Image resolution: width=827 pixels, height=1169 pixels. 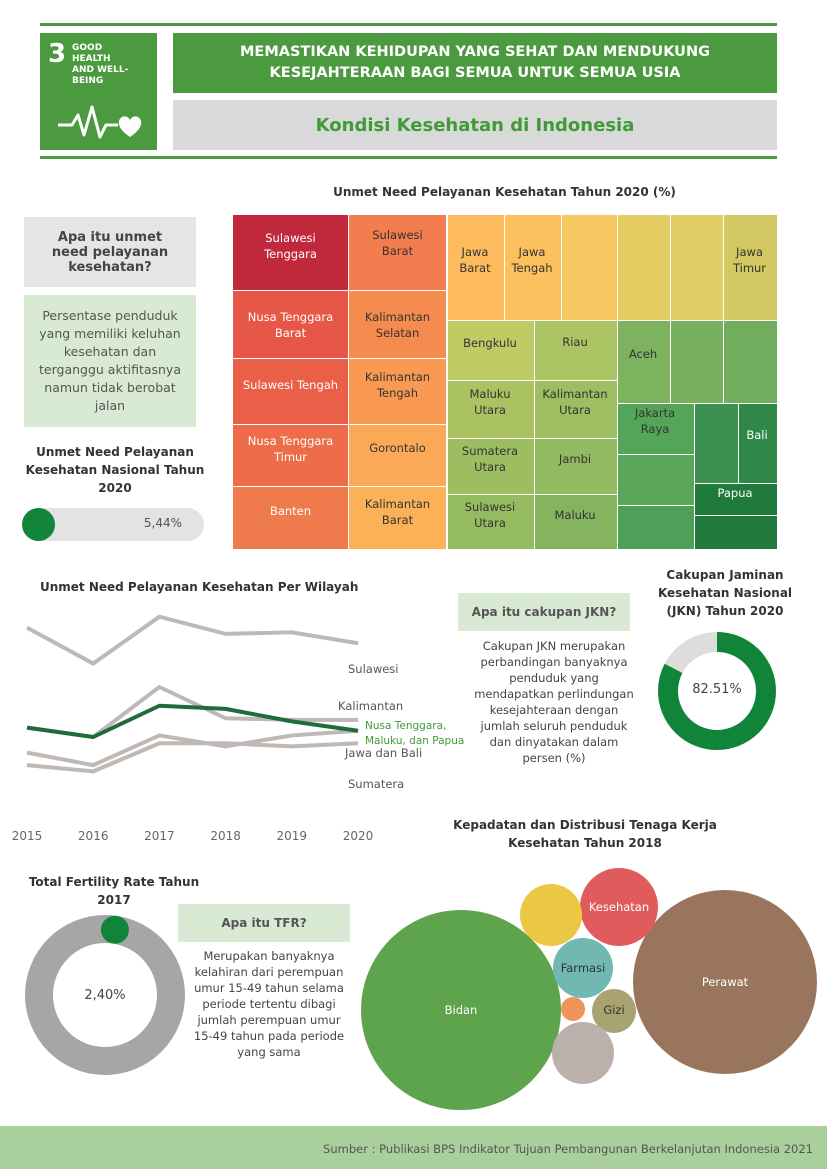 What do you see at coordinates (100, 64) in the screenshot?
I see `sdg-name: GOOD HEALTH AND WELL-BEING` at bounding box center [100, 64].